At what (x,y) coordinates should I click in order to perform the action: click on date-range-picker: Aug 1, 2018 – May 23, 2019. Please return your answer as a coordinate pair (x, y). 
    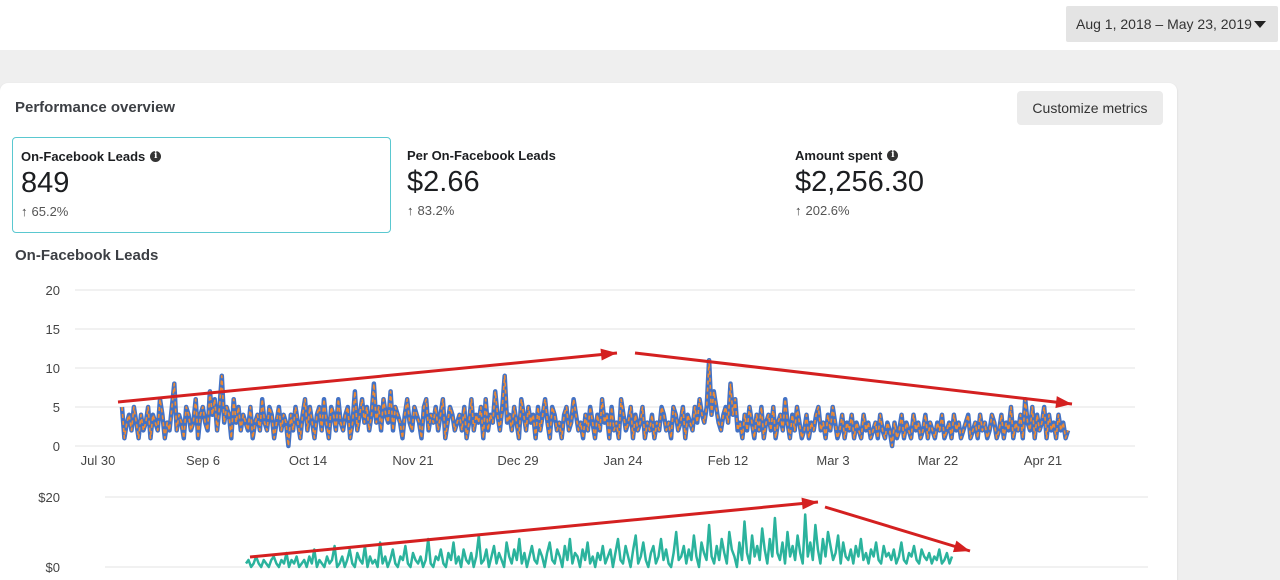
    Looking at the image, I should click on (1172, 24).